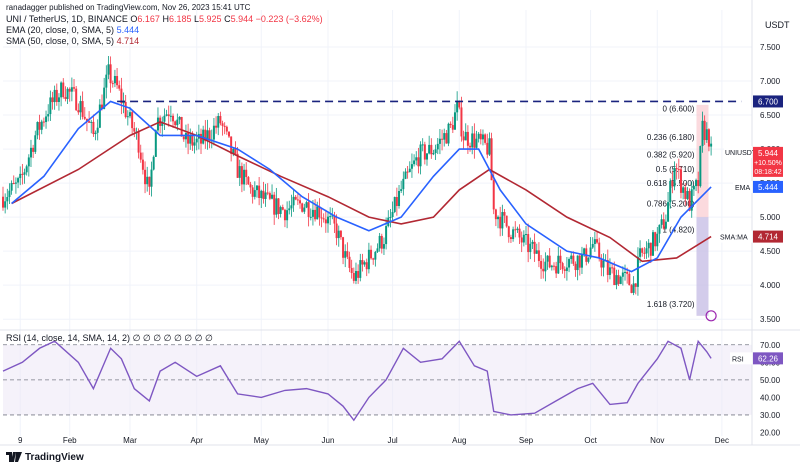 The width and height of the screenshot is (800, 470). Describe the element at coordinates (770, 285) in the screenshot. I see `price-tick-label: 4.000` at that location.